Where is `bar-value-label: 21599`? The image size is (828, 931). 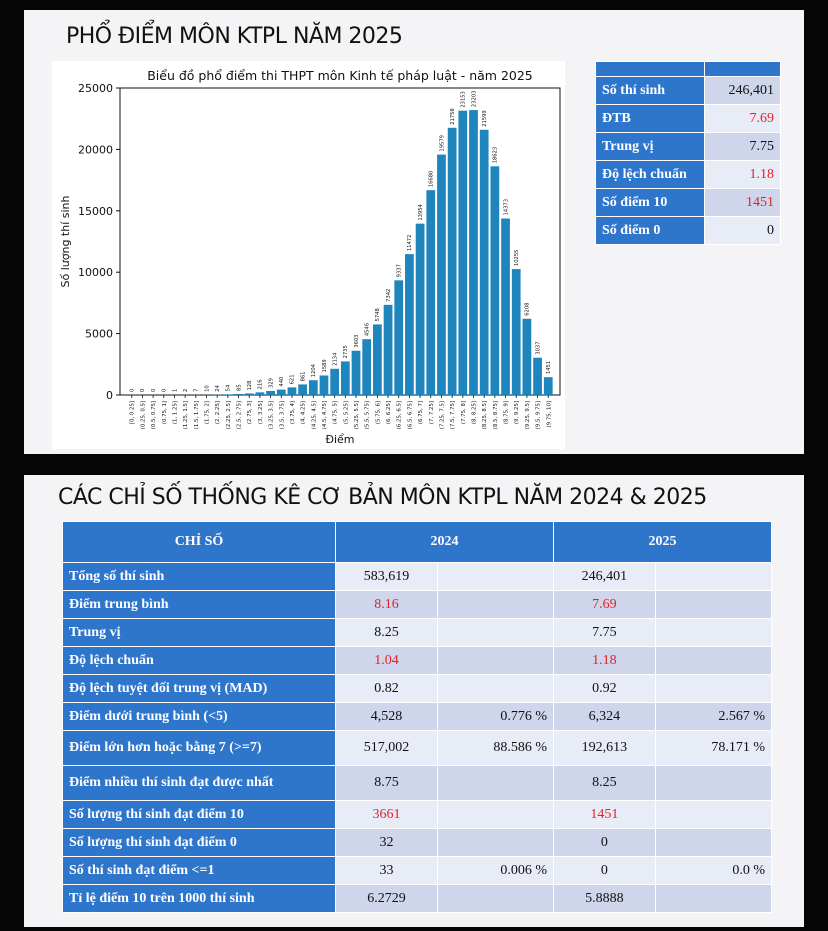
bar-value-label: 21599 is located at coordinates (485, 118).